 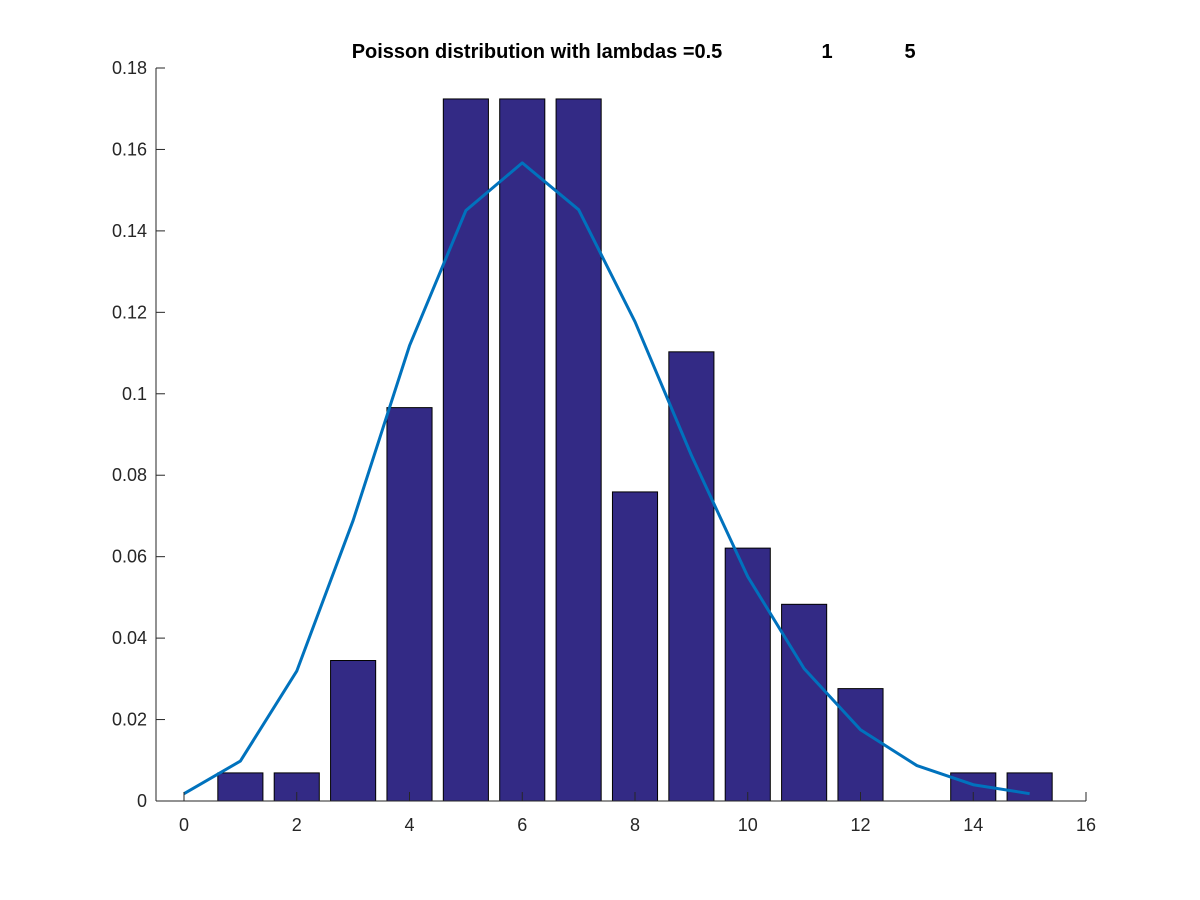 What do you see at coordinates (409, 825) in the screenshot?
I see `x-tick-label-4: 4` at bounding box center [409, 825].